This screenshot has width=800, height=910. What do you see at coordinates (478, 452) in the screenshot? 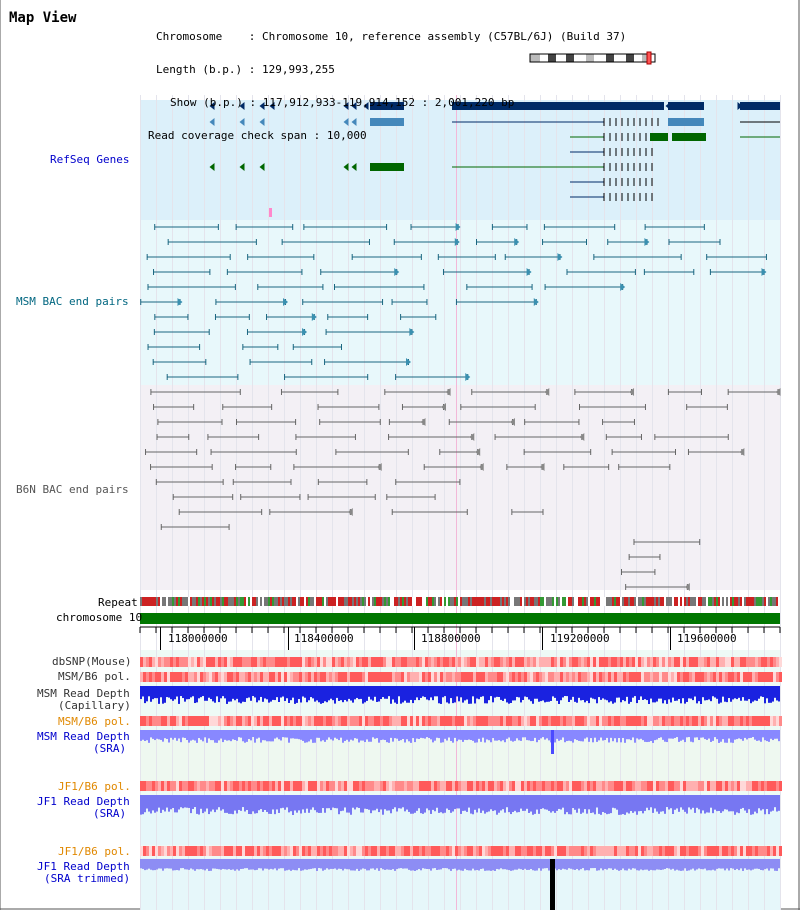
I see `b6n-bac-arrow` at bounding box center [478, 452].